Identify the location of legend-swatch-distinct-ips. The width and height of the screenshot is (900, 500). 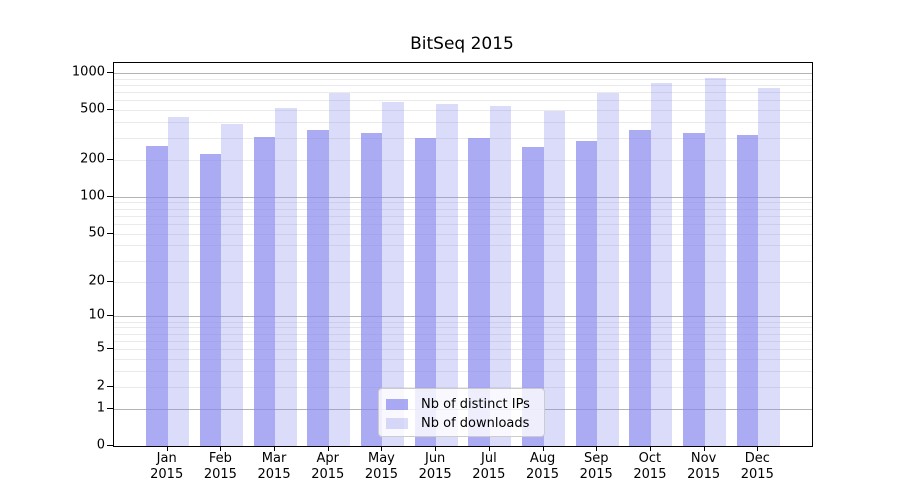
(397, 404).